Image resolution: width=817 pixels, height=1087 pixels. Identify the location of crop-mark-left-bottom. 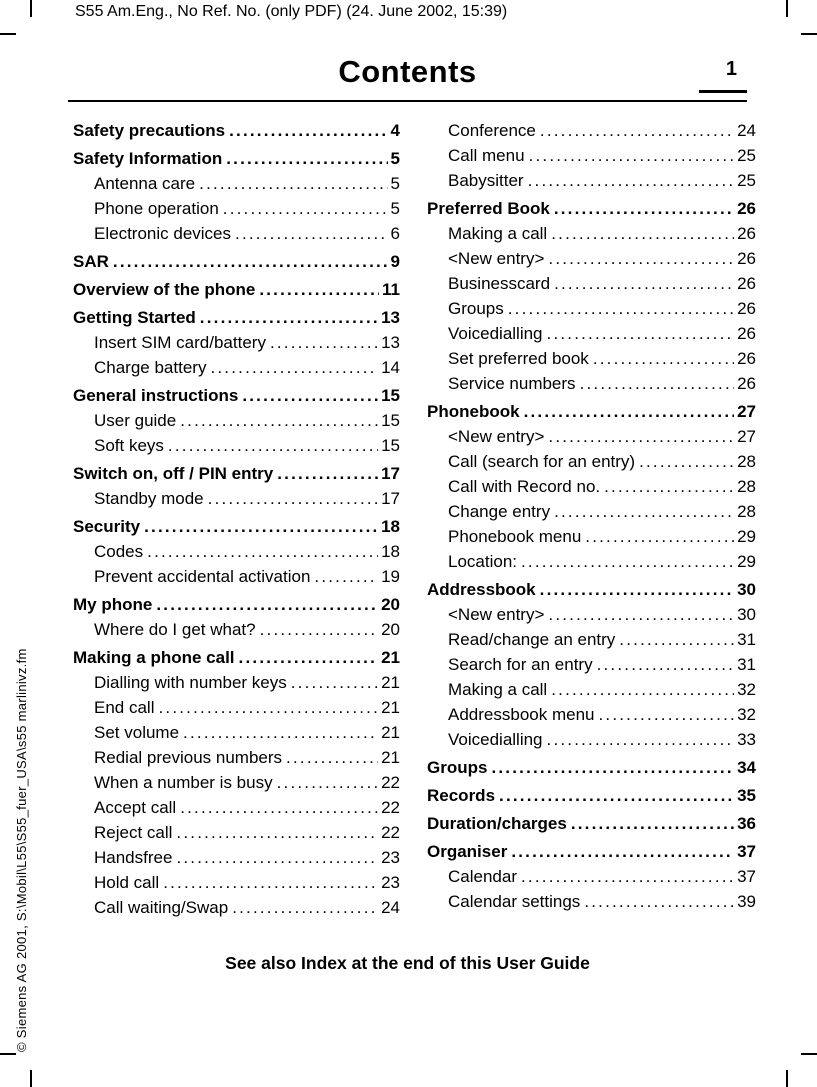
(8, 1054).